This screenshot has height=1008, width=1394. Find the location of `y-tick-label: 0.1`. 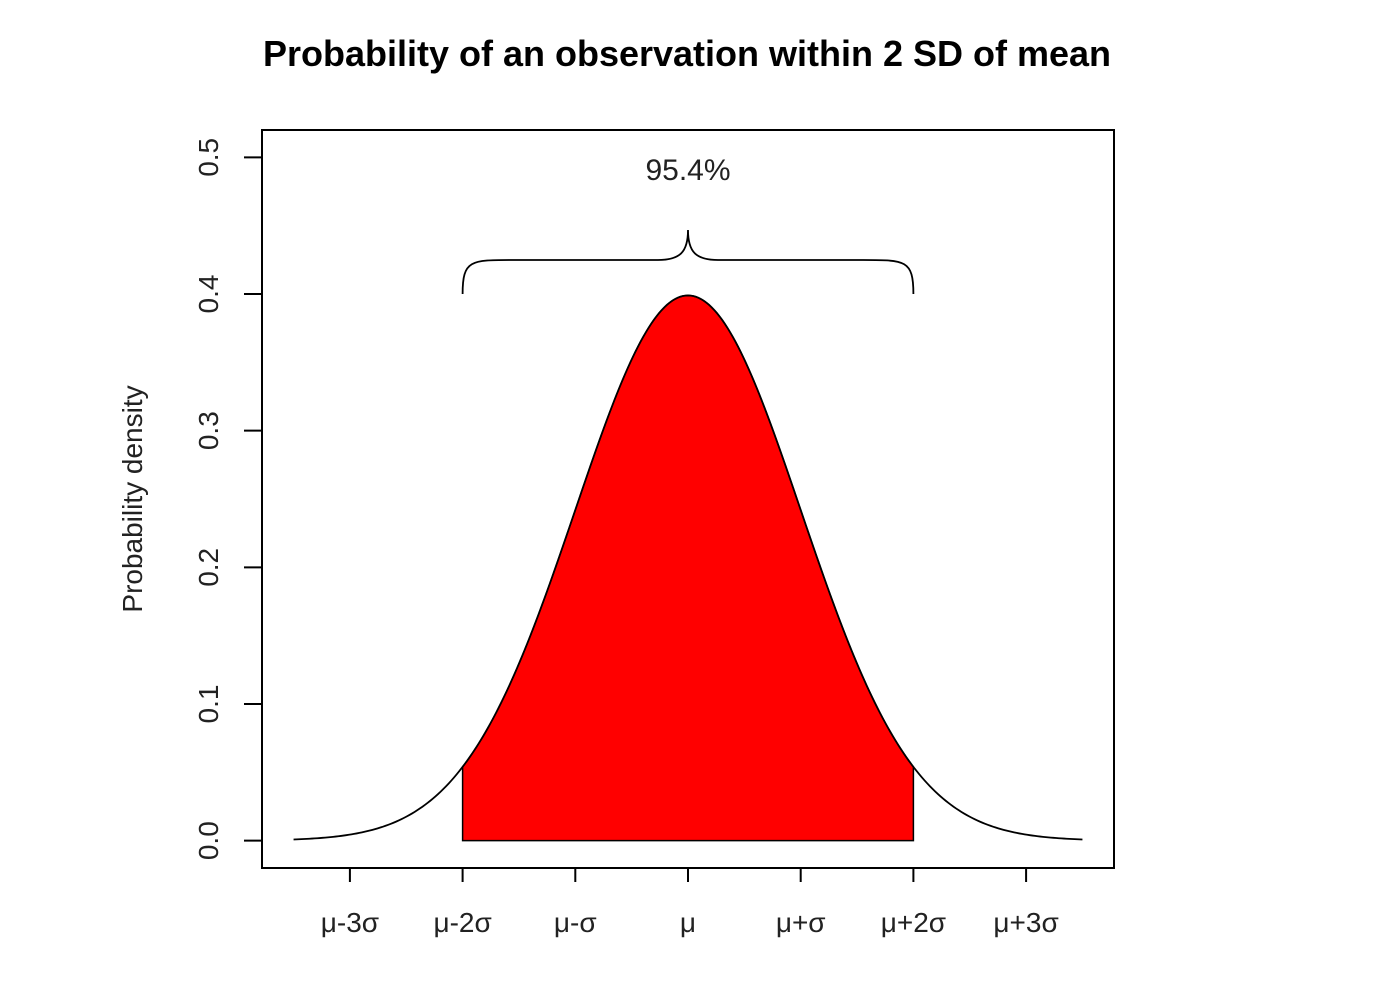

y-tick-label: 0.1 is located at coordinates (208, 704).